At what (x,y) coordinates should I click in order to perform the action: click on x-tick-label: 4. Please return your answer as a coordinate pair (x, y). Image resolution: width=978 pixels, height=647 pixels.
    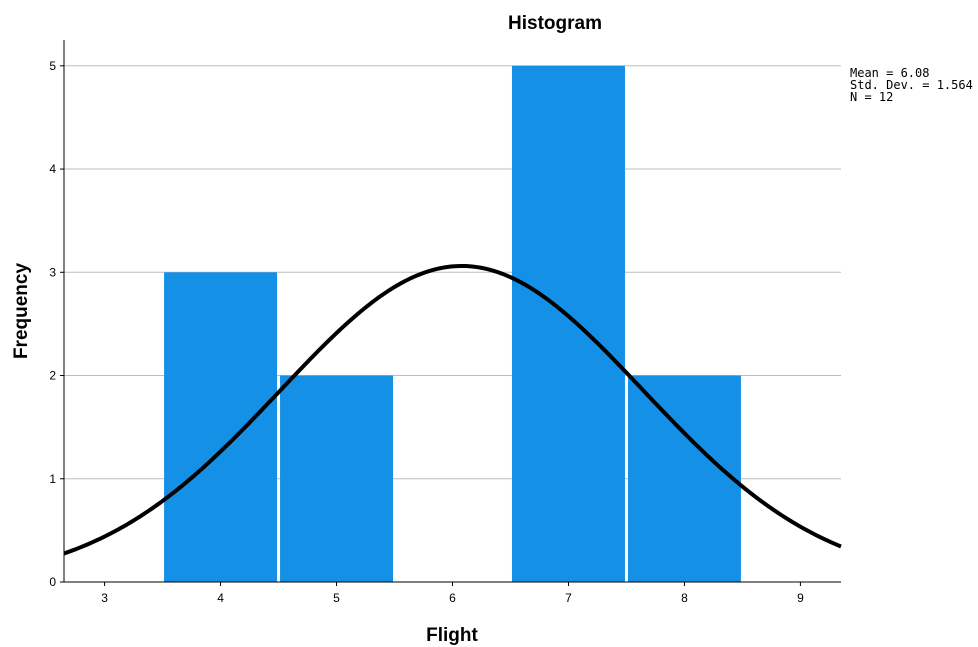
    Looking at the image, I should click on (220, 598).